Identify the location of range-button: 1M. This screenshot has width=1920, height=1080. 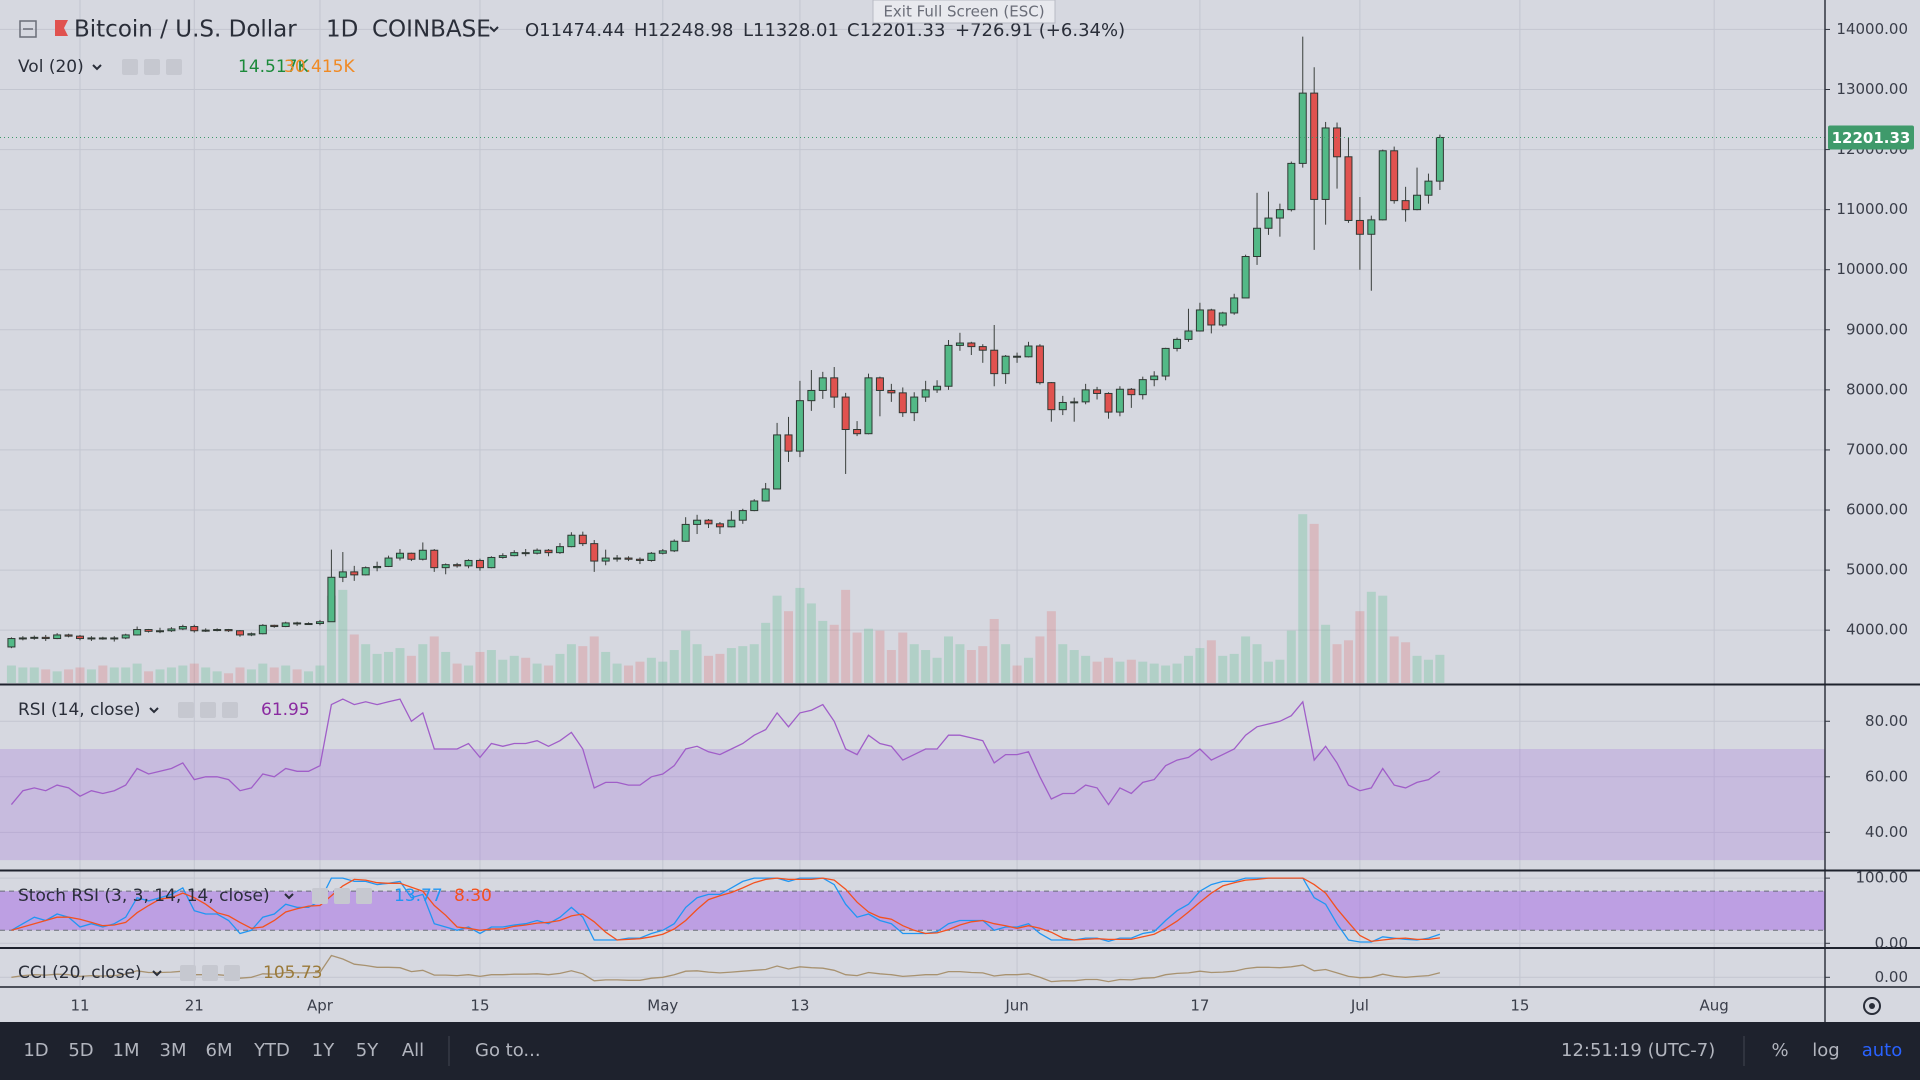
(126, 1050).